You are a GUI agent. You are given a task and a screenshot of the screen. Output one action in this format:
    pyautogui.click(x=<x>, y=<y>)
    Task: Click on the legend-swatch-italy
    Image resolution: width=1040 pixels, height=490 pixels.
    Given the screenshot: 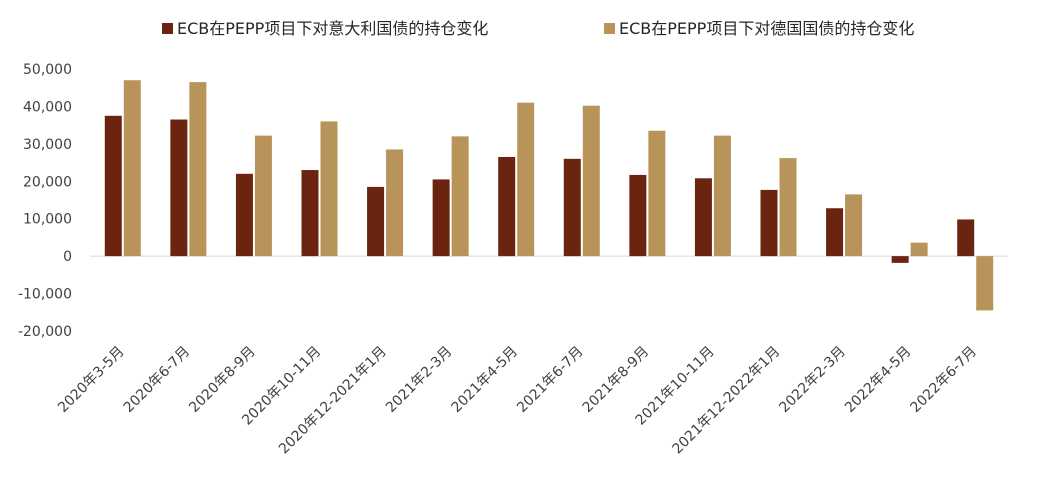 What is the action you would take?
    pyautogui.click(x=167, y=28)
    